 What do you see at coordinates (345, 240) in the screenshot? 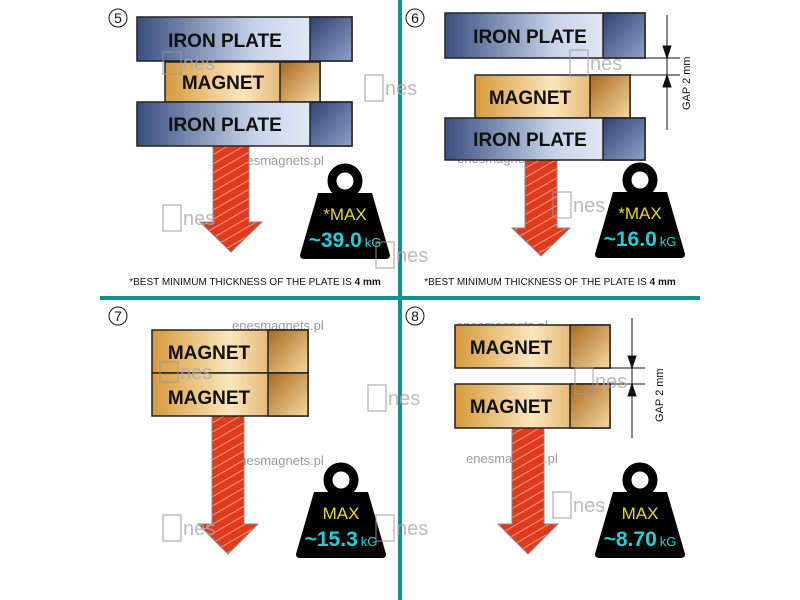
I see `svg-text:~39.0kG: ~39.0 kG` at bounding box center [345, 240].